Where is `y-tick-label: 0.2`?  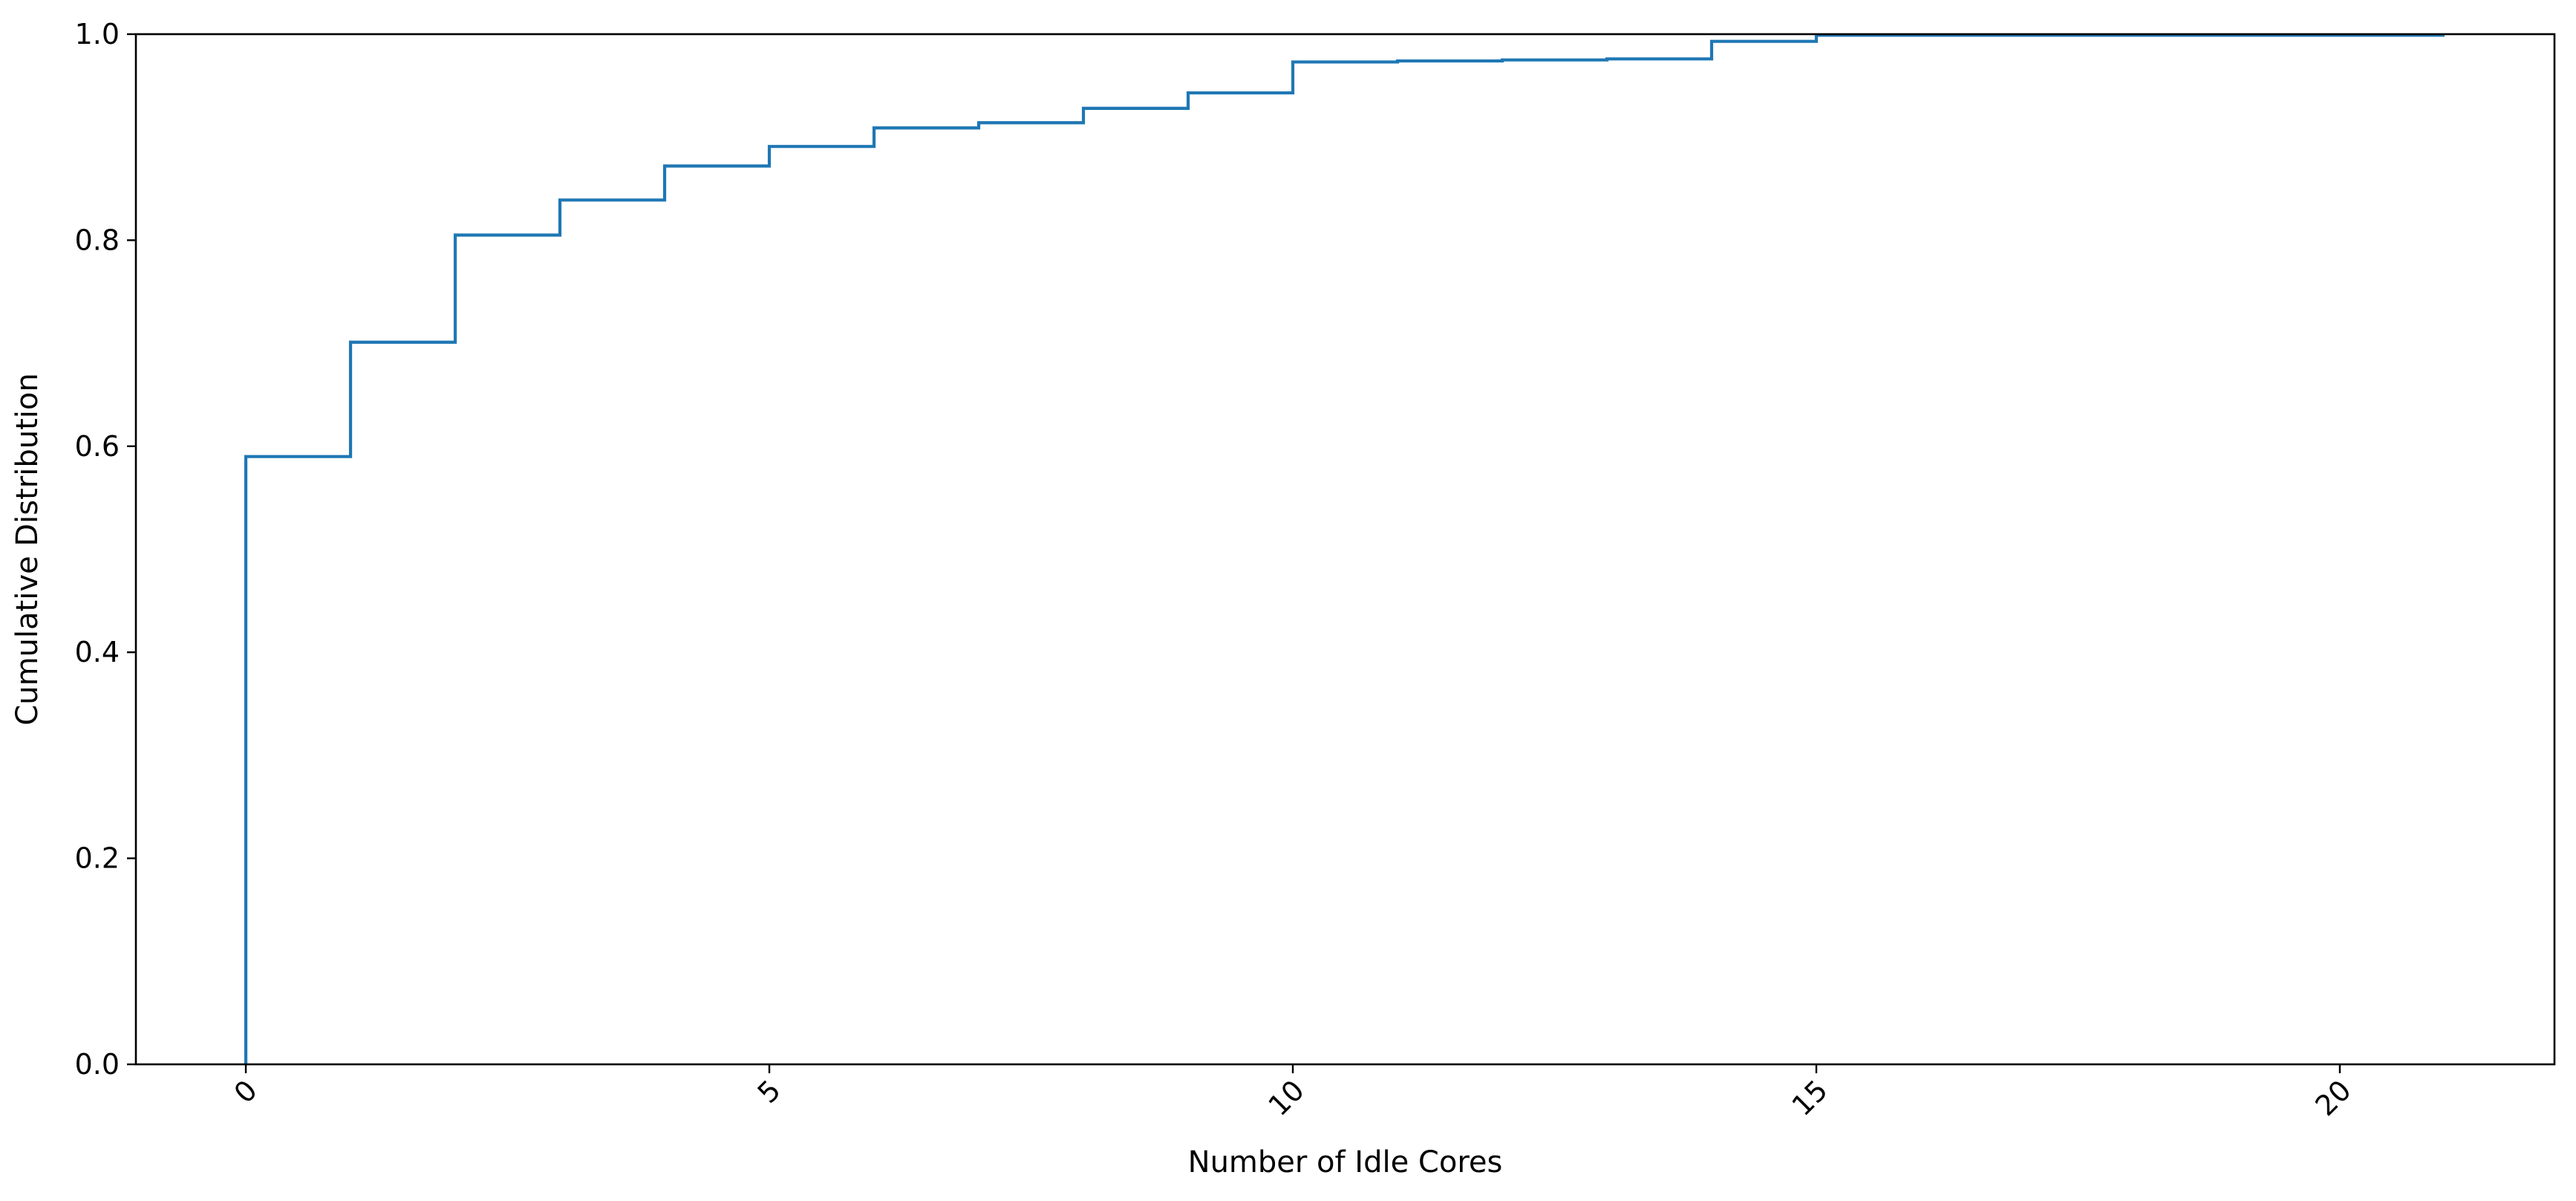 y-tick-label: 0.2 is located at coordinates (97, 858).